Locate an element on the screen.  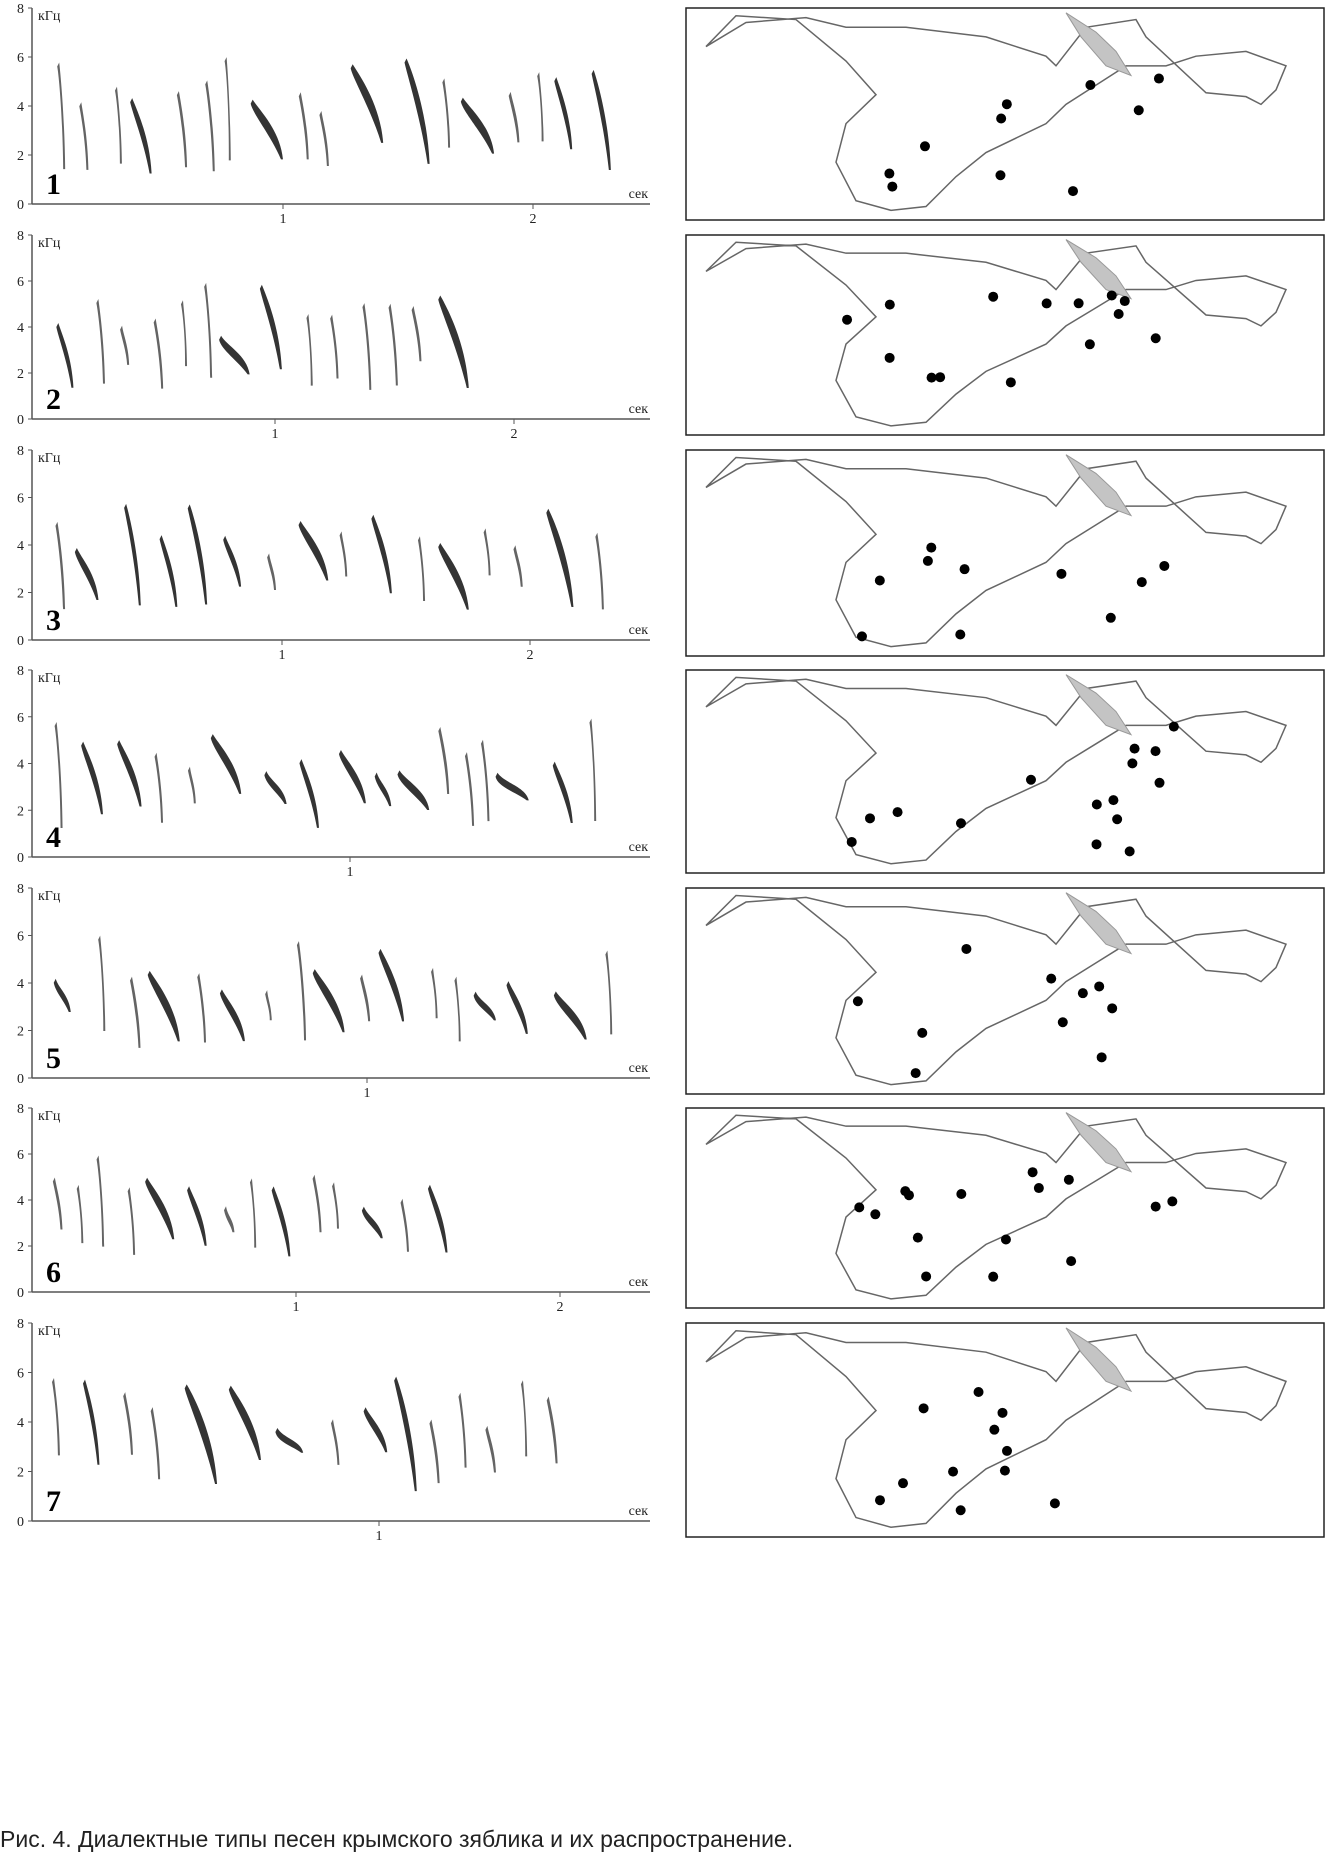
spectrogram: 0 2 4 6 8 кГц 1 2 сек 1 is located at coordinates (333, 114).